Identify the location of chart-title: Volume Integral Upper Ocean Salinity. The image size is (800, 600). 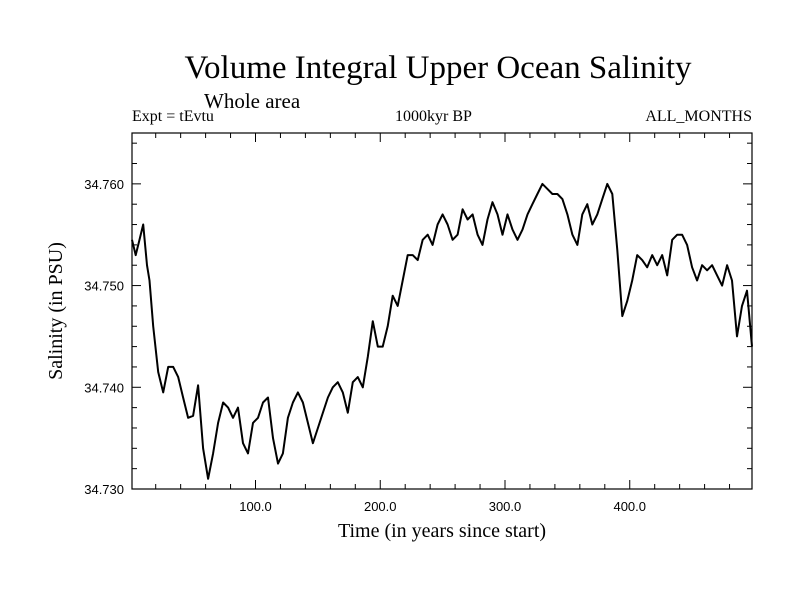
(438, 68).